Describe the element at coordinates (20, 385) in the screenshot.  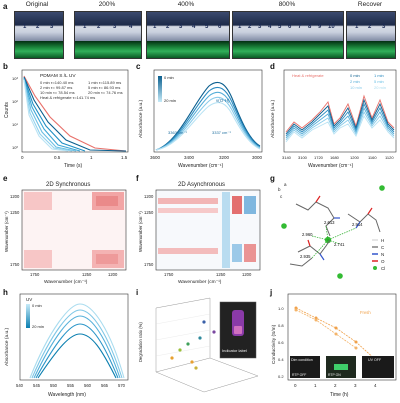
I see `svg-text: 540` at that location.